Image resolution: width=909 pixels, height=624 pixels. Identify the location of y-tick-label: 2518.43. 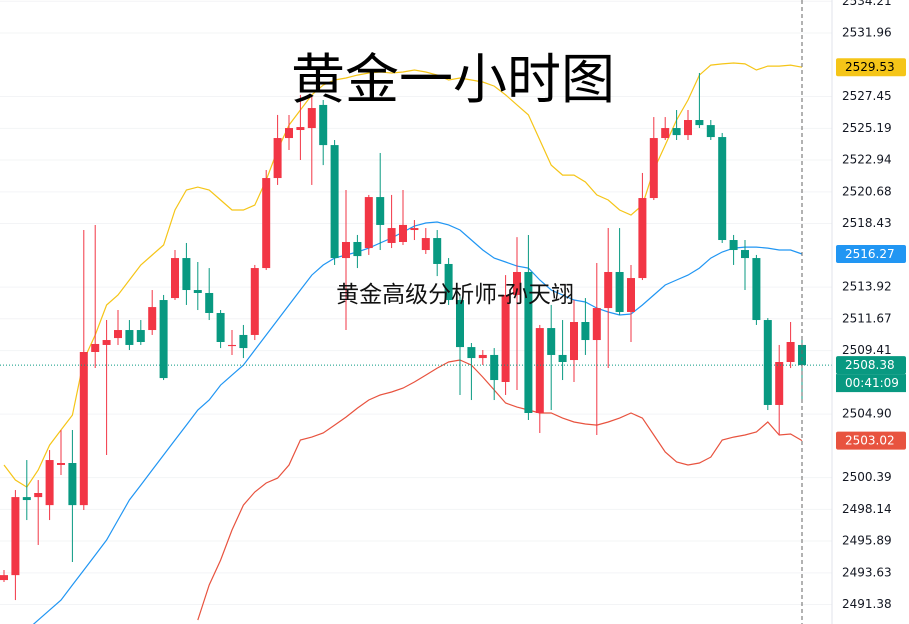
(867, 223).